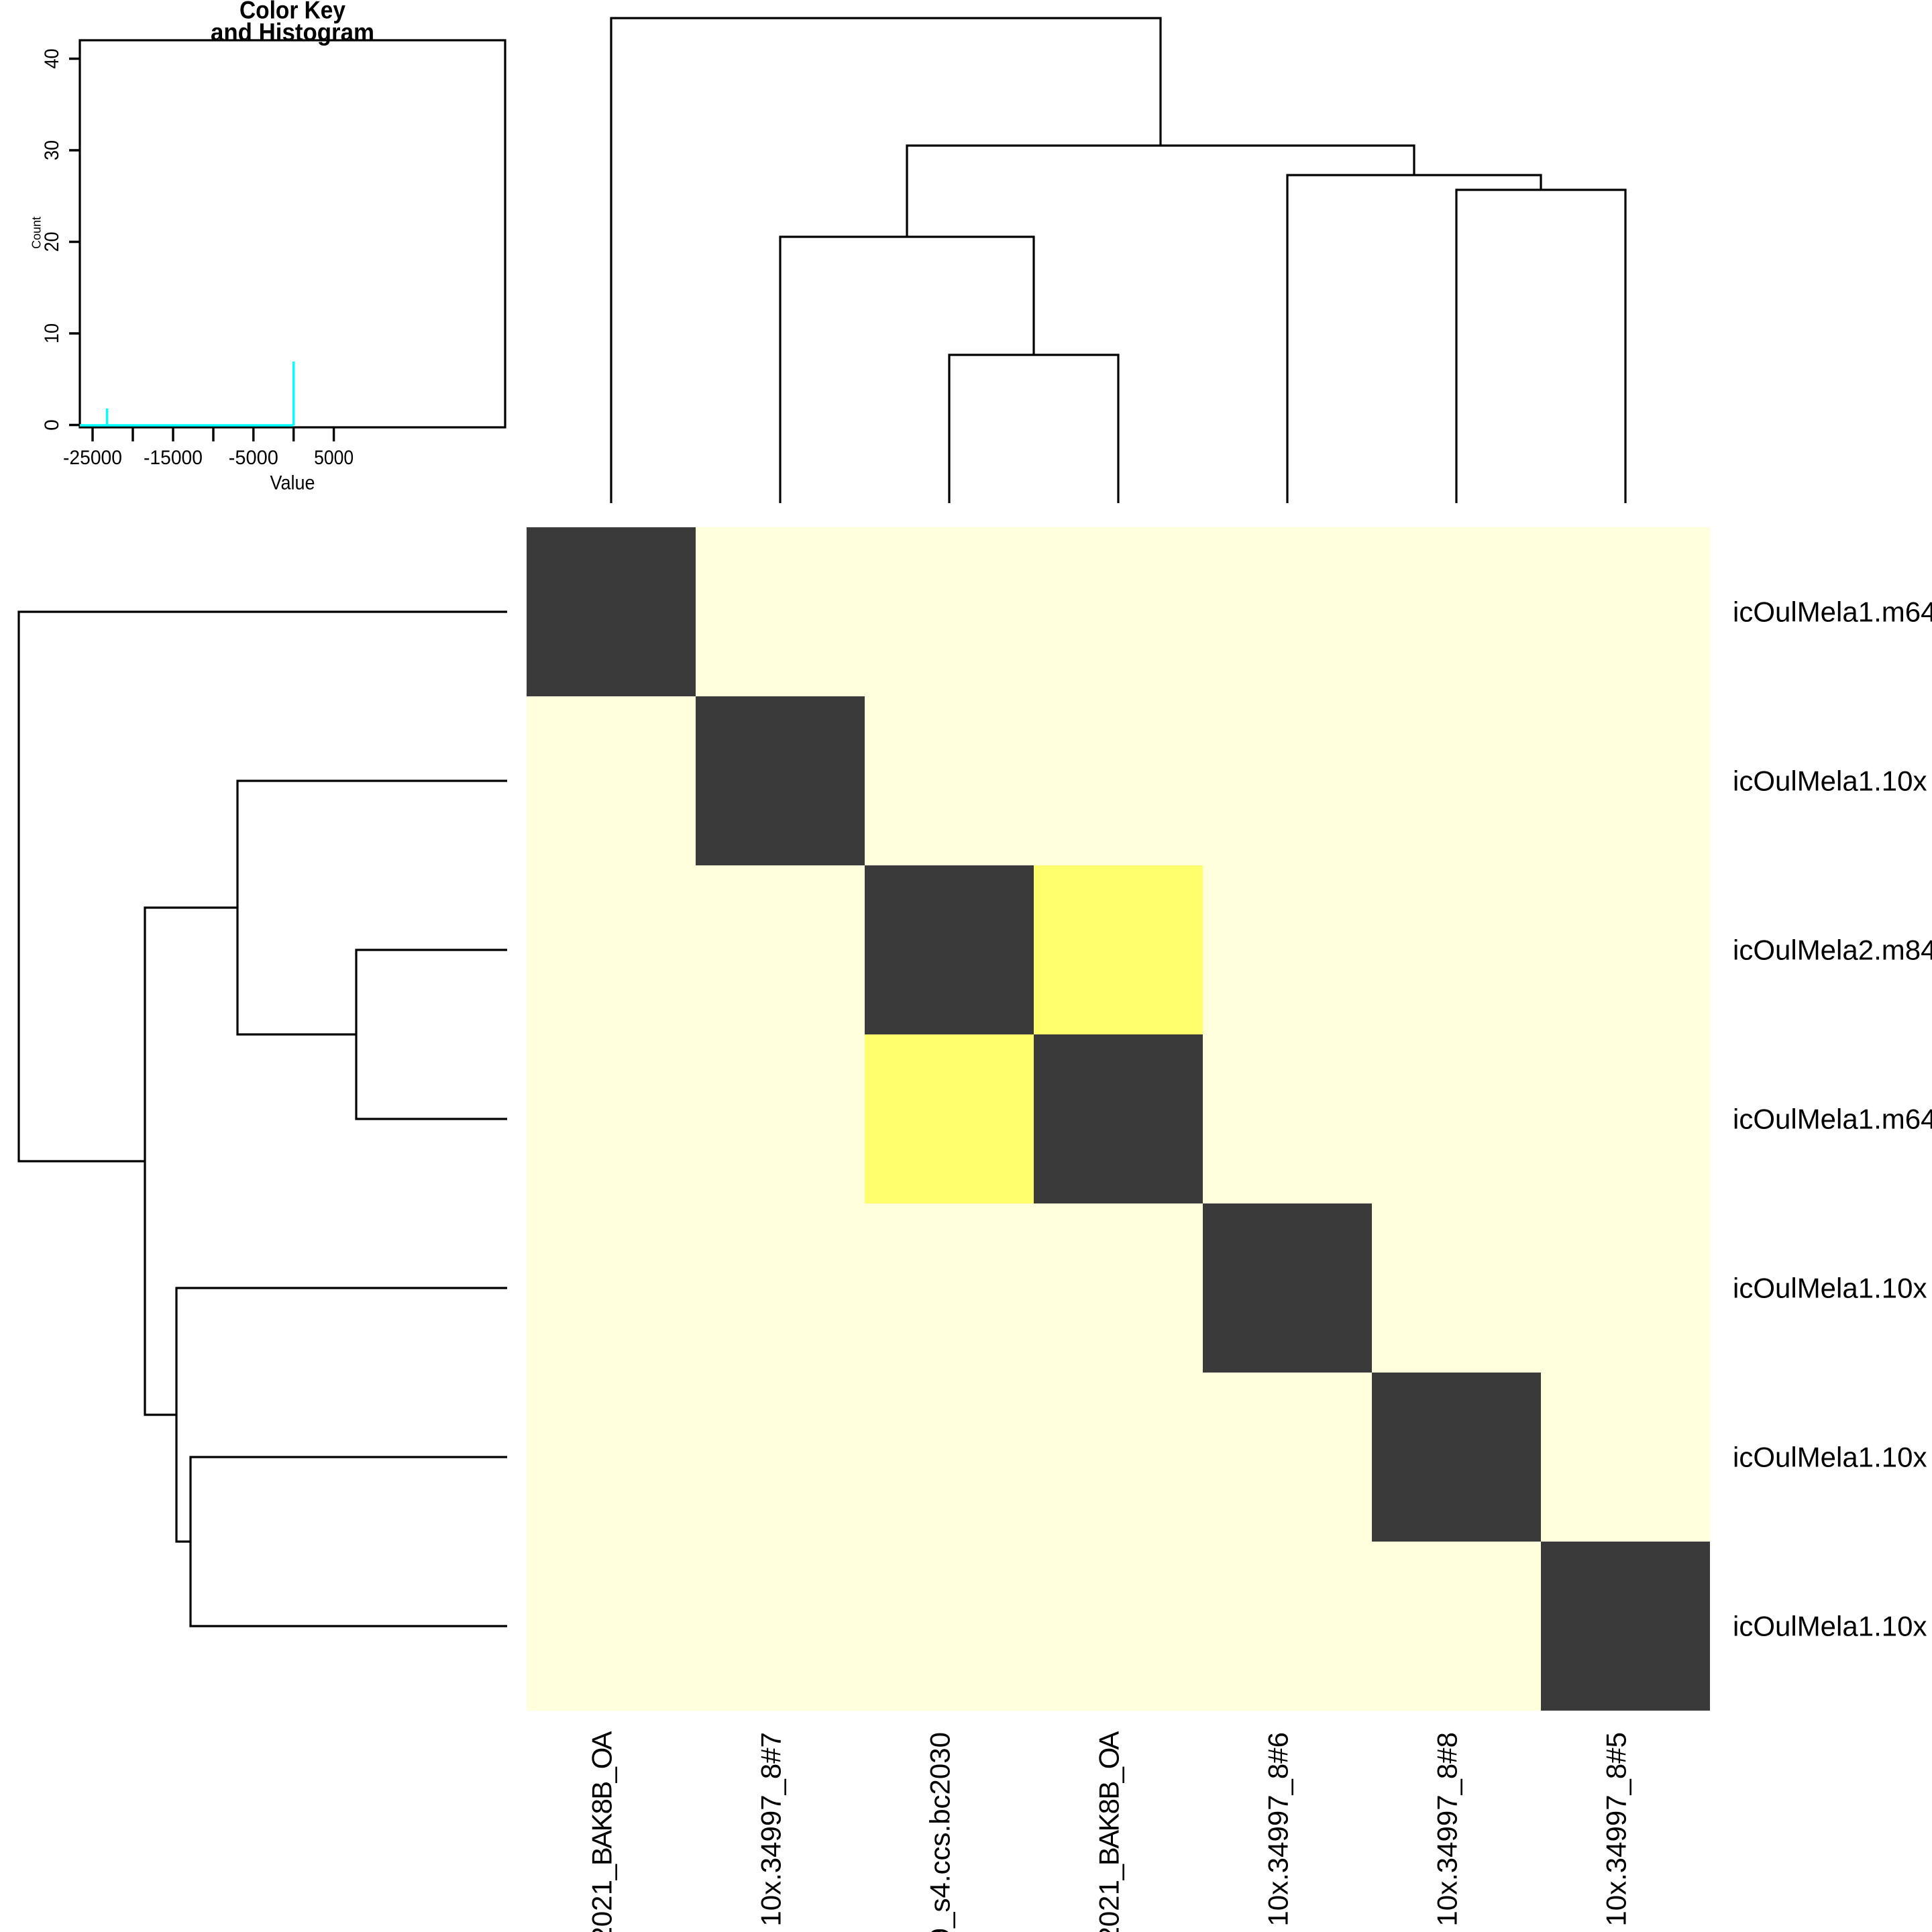 Image resolution: width=1932 pixels, height=1932 pixels. What do you see at coordinates (1832, 950) in the screenshot?
I see `svg-text: icOulMela2.m84` at bounding box center [1832, 950].